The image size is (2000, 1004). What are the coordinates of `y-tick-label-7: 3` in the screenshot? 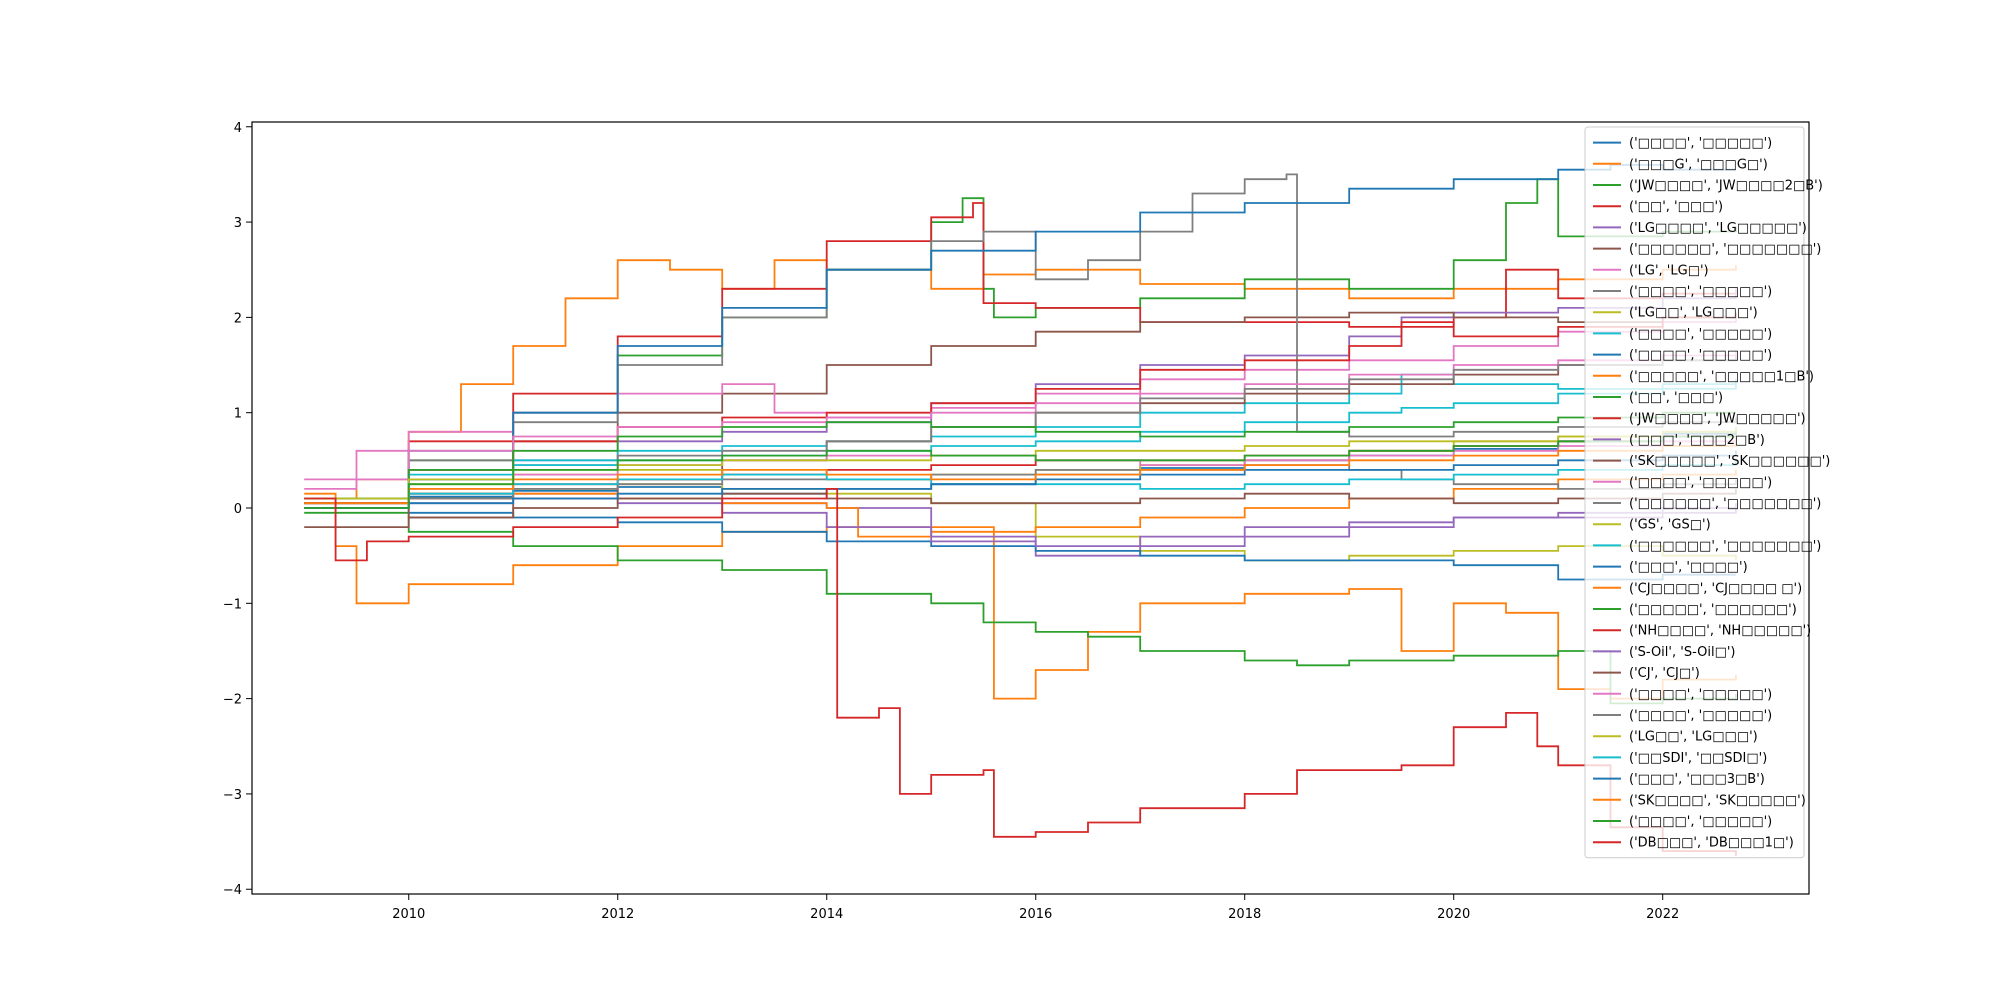 It's located at (238, 223).